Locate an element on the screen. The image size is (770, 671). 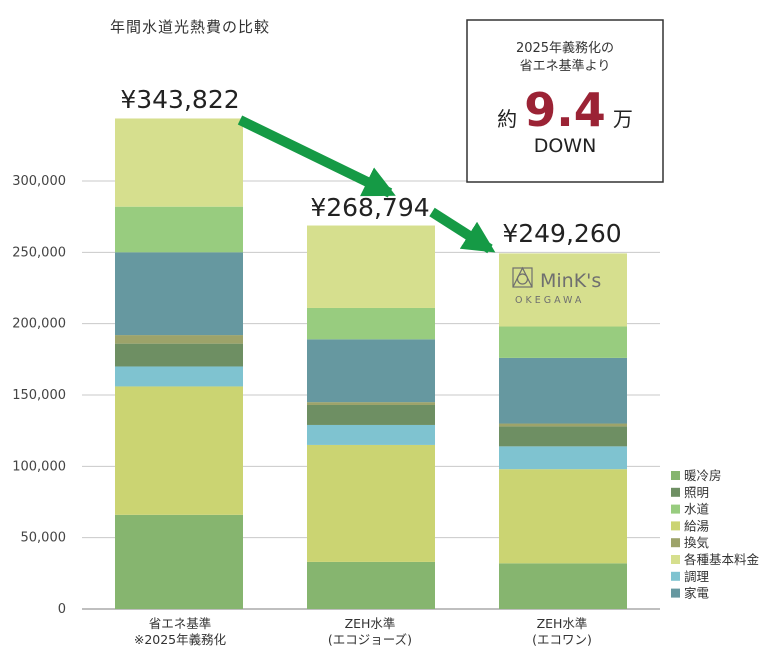
y-tick-label: 150,000 is located at coordinates (39, 395).